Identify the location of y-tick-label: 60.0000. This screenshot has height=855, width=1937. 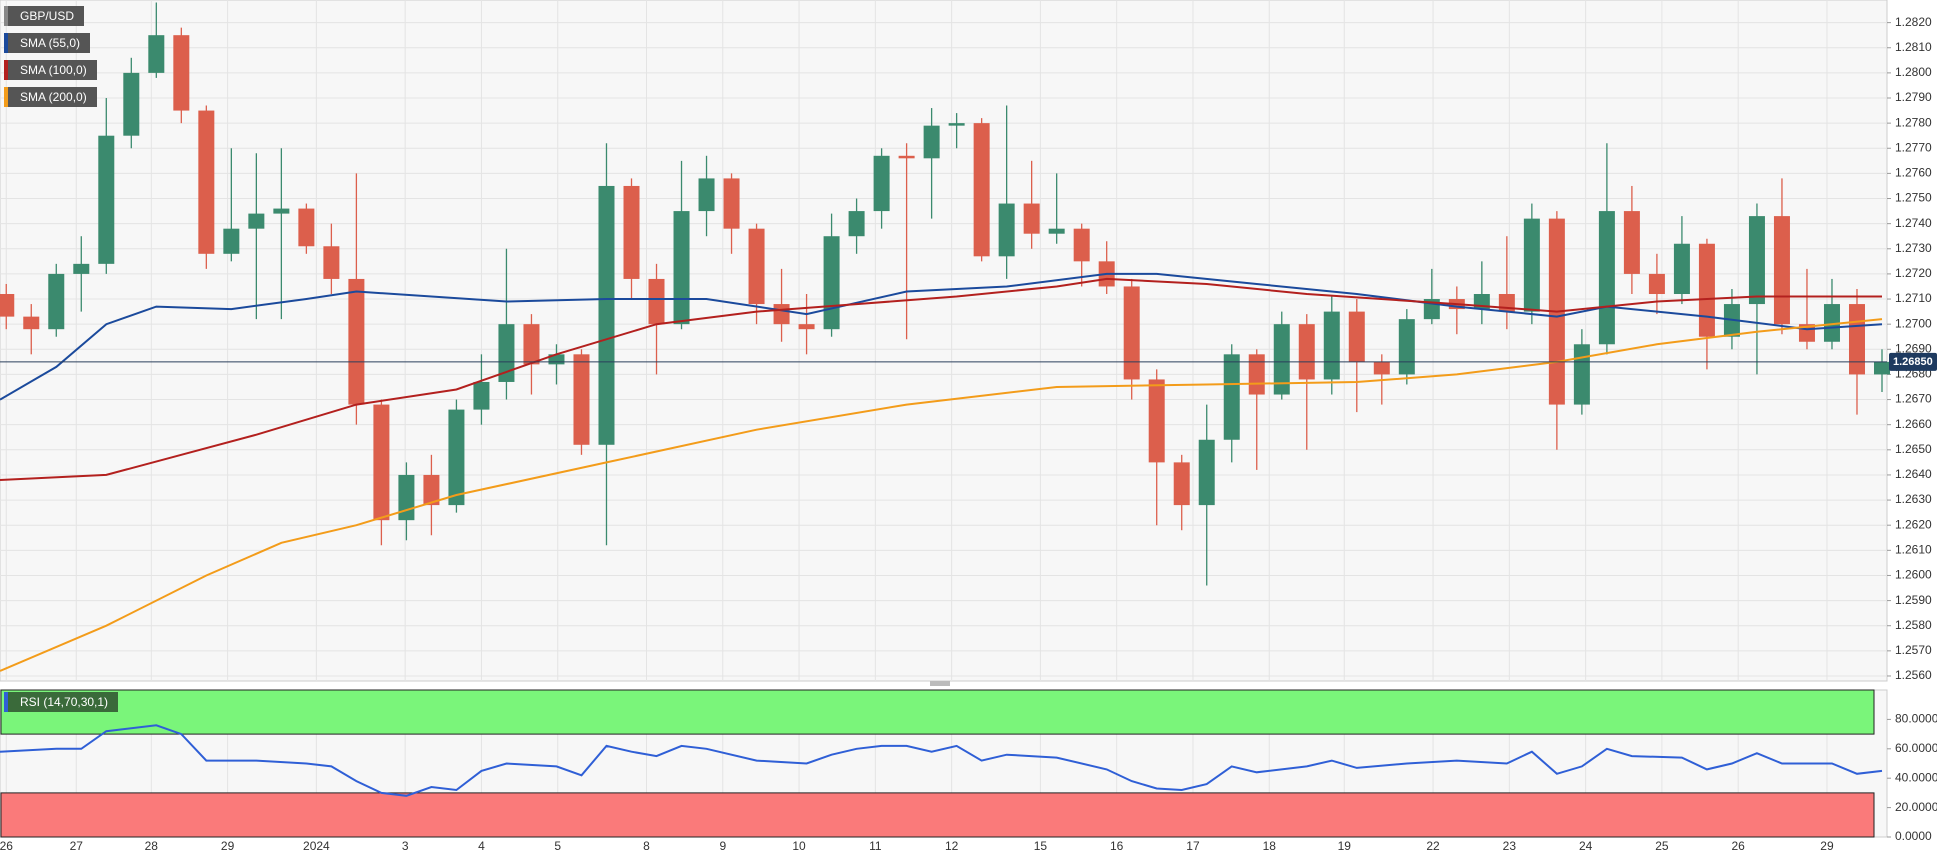
(1916, 748).